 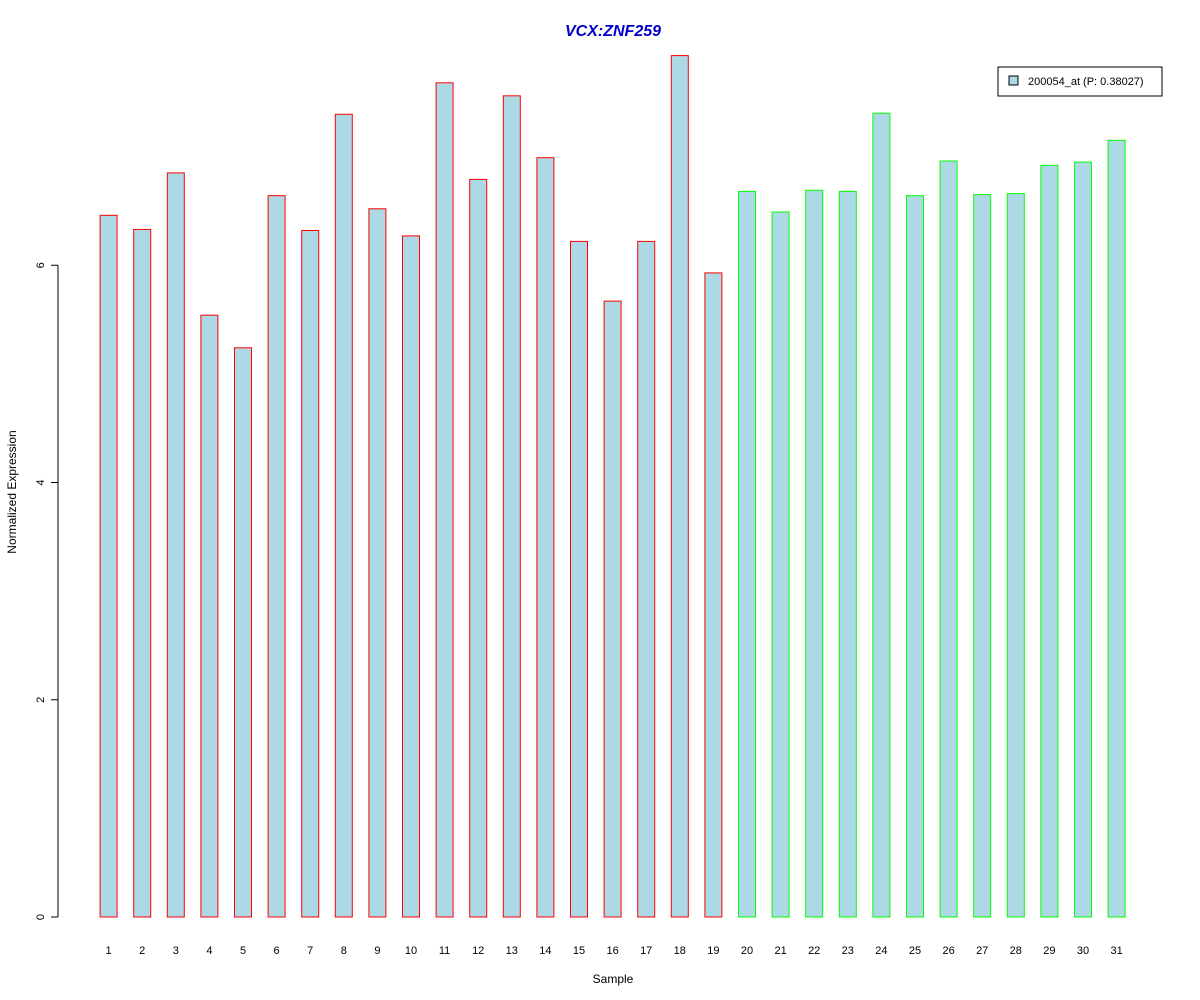 I want to click on x-tick-label: 8, so click(x=344, y=951).